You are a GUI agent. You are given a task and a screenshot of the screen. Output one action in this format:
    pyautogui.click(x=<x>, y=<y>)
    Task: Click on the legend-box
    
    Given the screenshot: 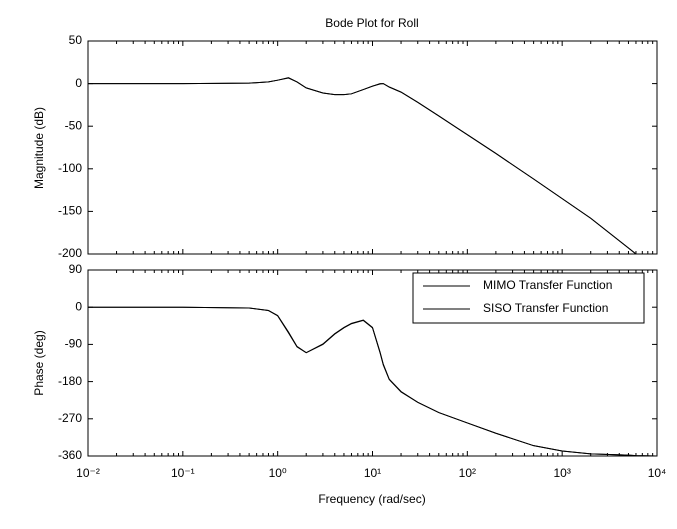 What is the action you would take?
    pyautogui.click(x=528, y=298)
    